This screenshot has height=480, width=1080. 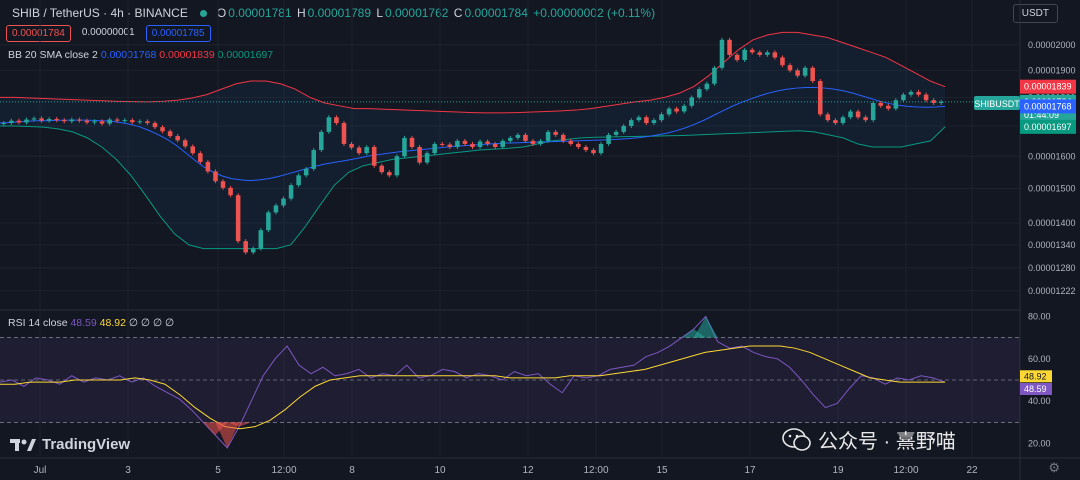 What do you see at coordinates (1036, 380) in the screenshot?
I see `rsi-axis: 80.00 60.00 40.00 20.00 48.92 48.59` at bounding box center [1036, 380].